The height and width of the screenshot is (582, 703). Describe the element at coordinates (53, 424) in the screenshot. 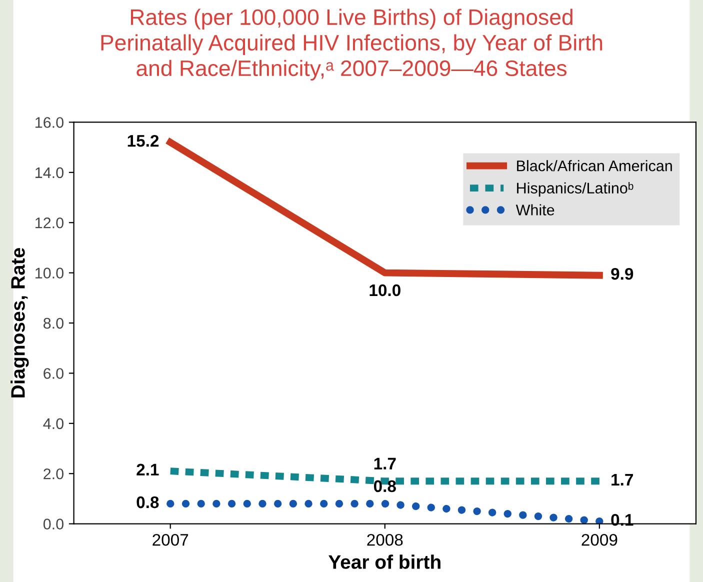

I see `y-tick-label: 4.0` at that location.